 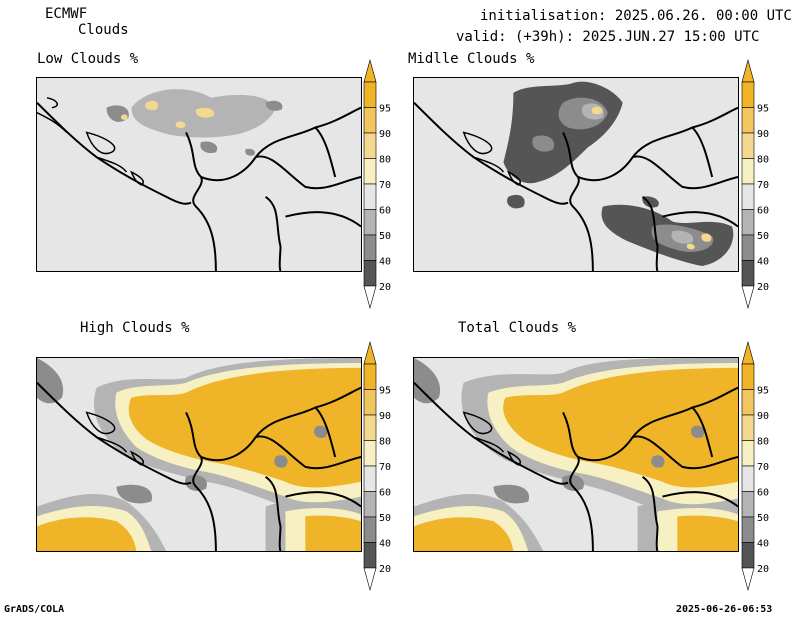 I want to click on panel-title-total: Total Clouds %, so click(x=517, y=328).